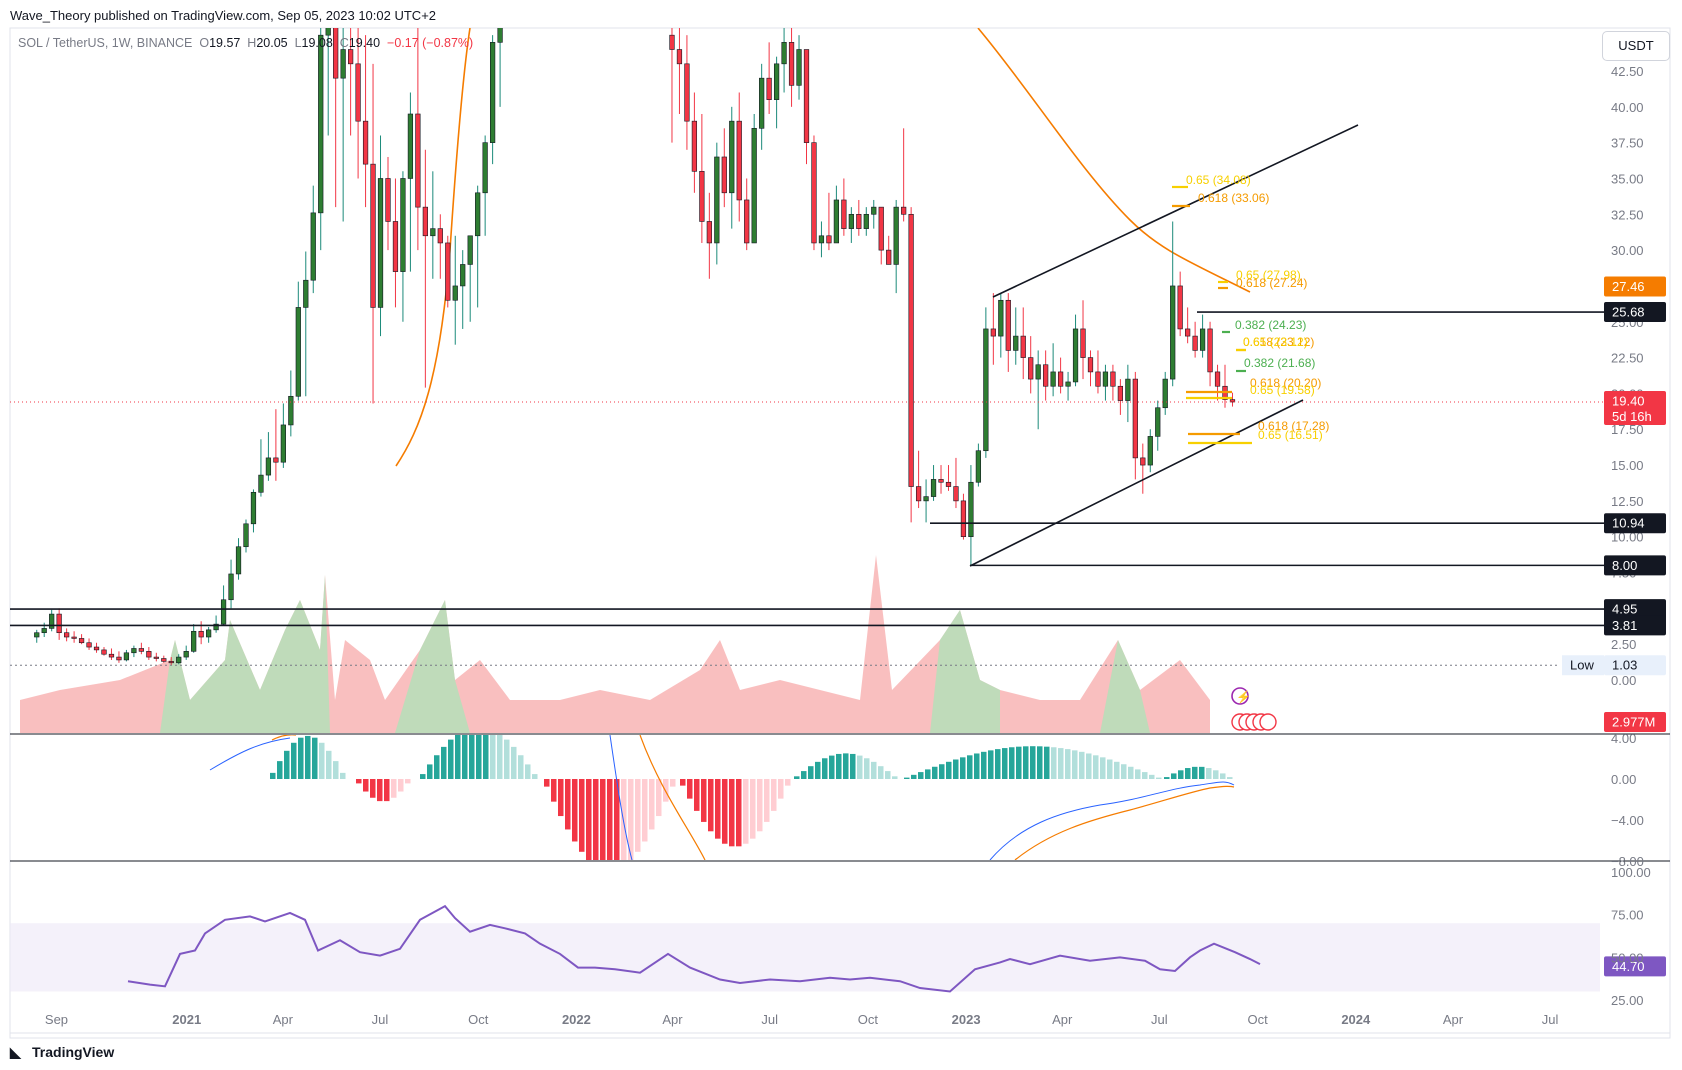 The height and width of the screenshot is (1070, 1682). Describe the element at coordinates (186, 1019) in the screenshot. I see `time-tick-label: 2021` at that location.